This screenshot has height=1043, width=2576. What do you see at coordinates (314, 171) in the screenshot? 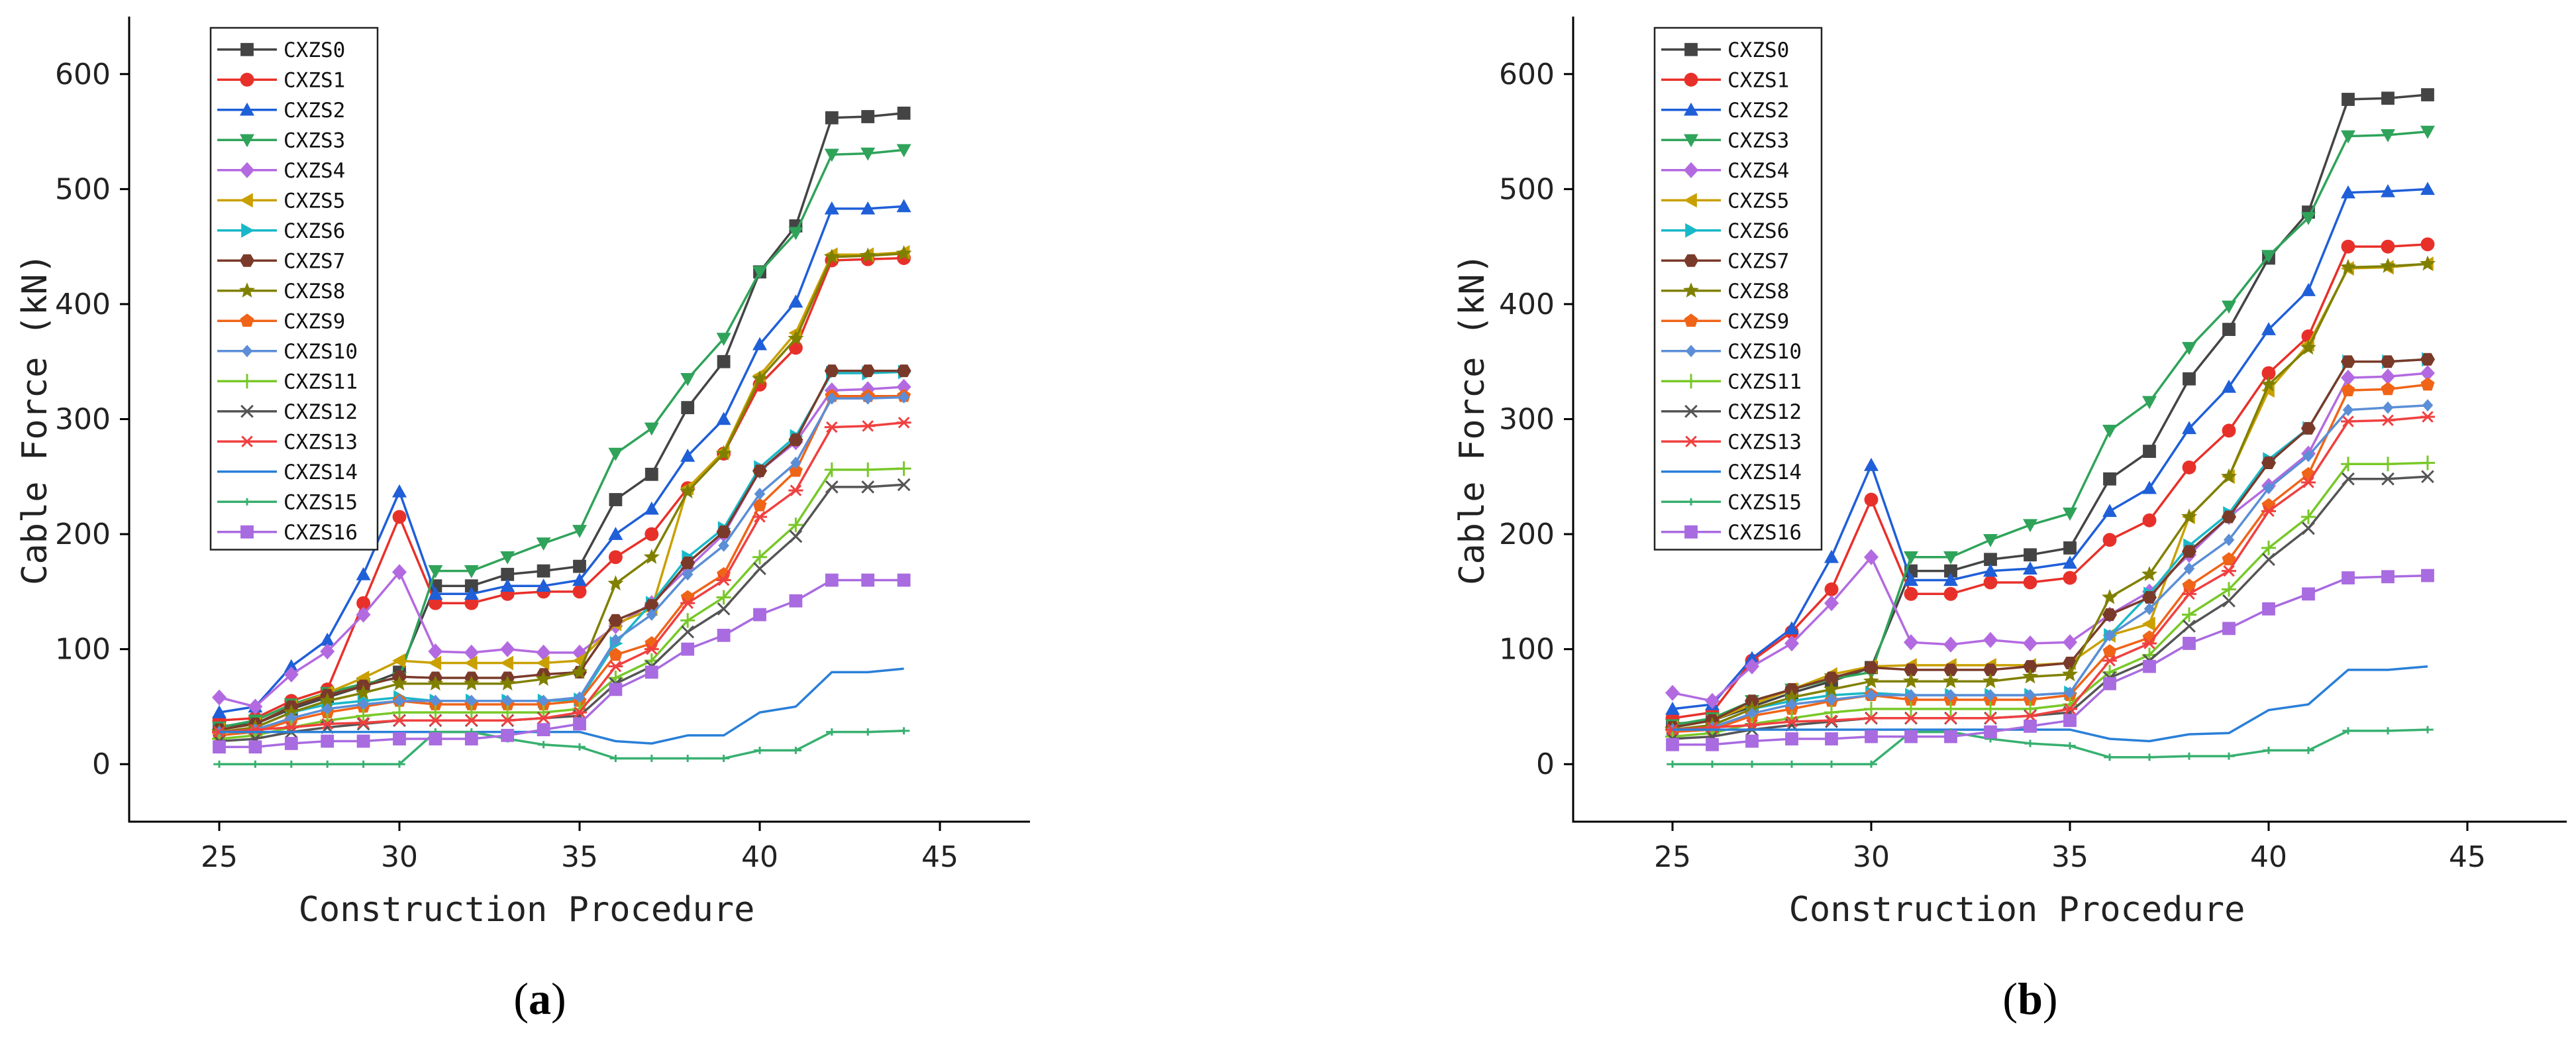
I see `legend-label: CXZS4` at bounding box center [314, 171].